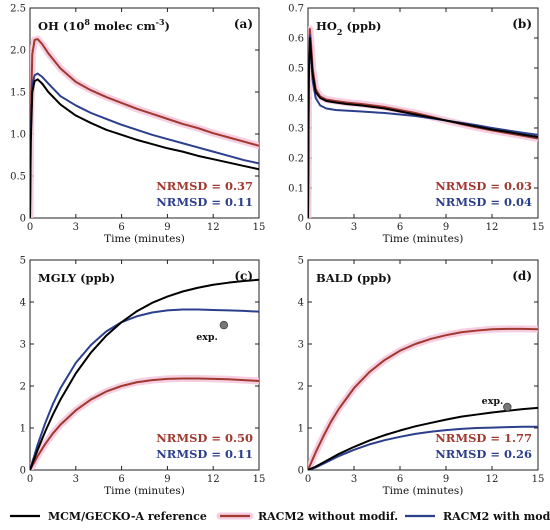  What do you see at coordinates (204, 438) in the screenshot?
I see `nrmsd-label-without: NRMSD = 0.50` at bounding box center [204, 438].